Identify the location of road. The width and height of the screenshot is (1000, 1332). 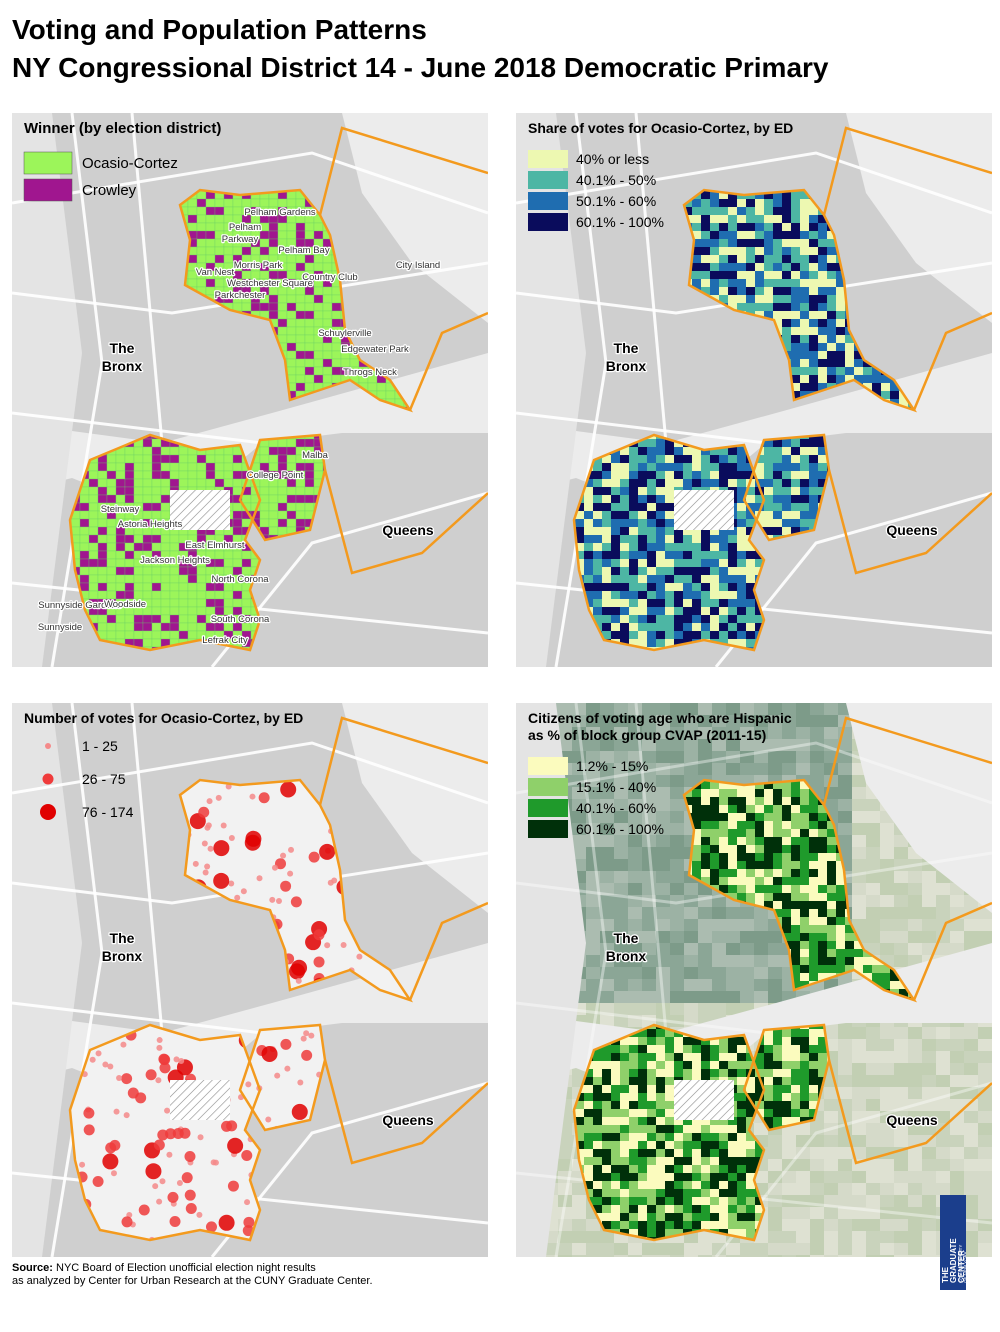
(754, 183).